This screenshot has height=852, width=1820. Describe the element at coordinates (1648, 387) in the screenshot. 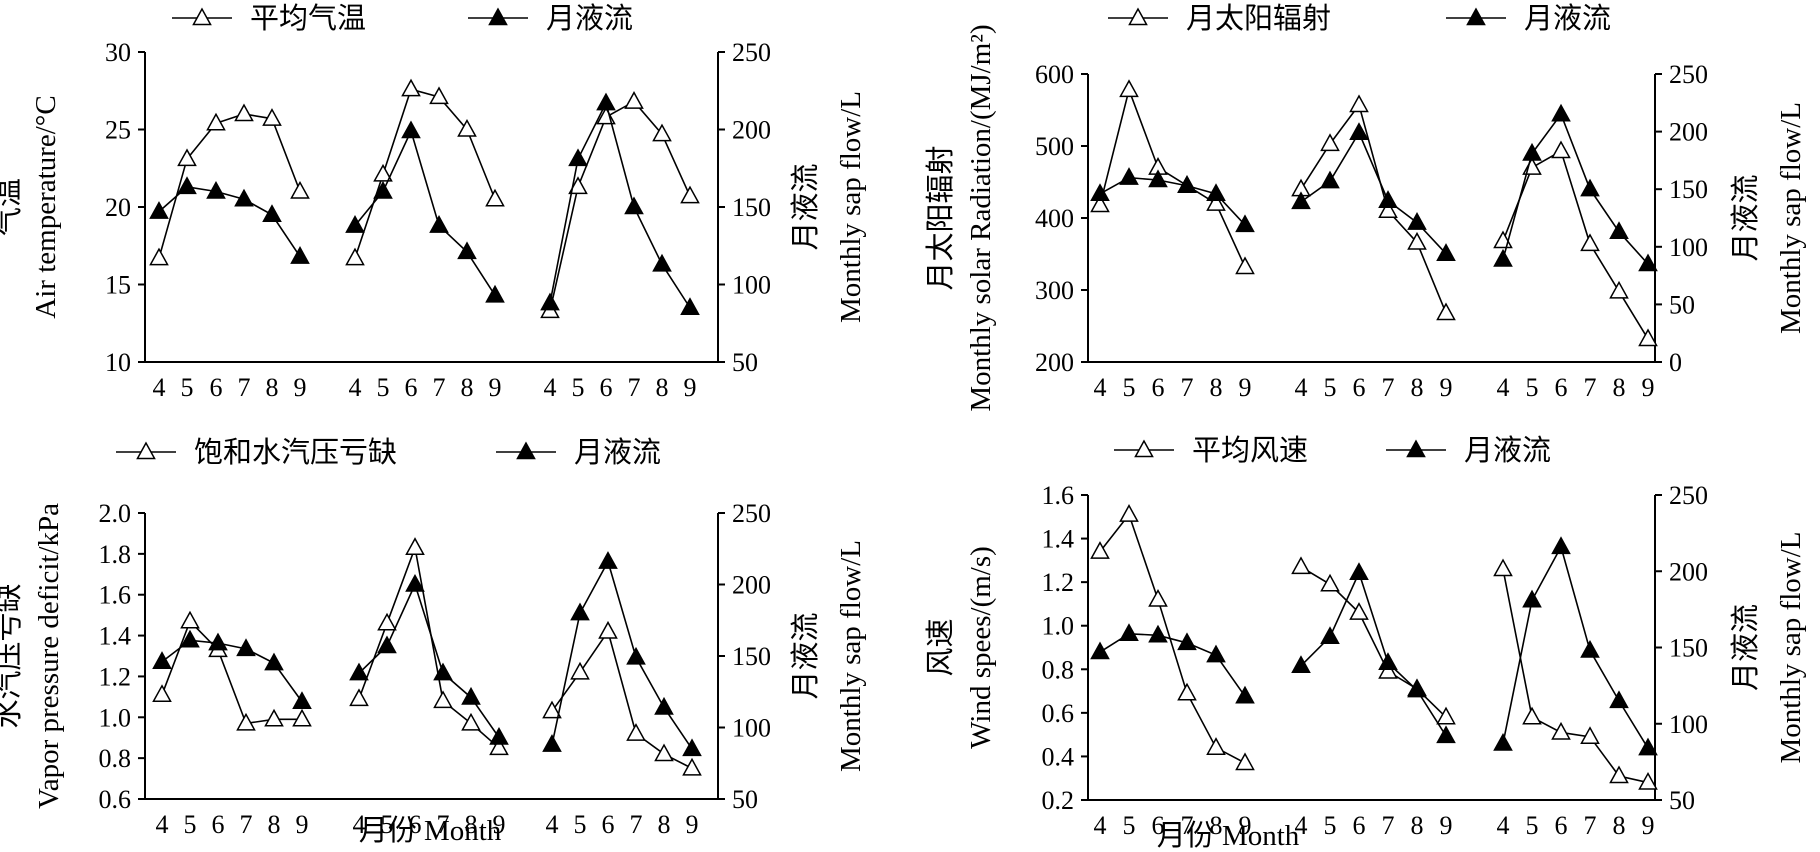

I see `x-tick-label: 9` at that location.